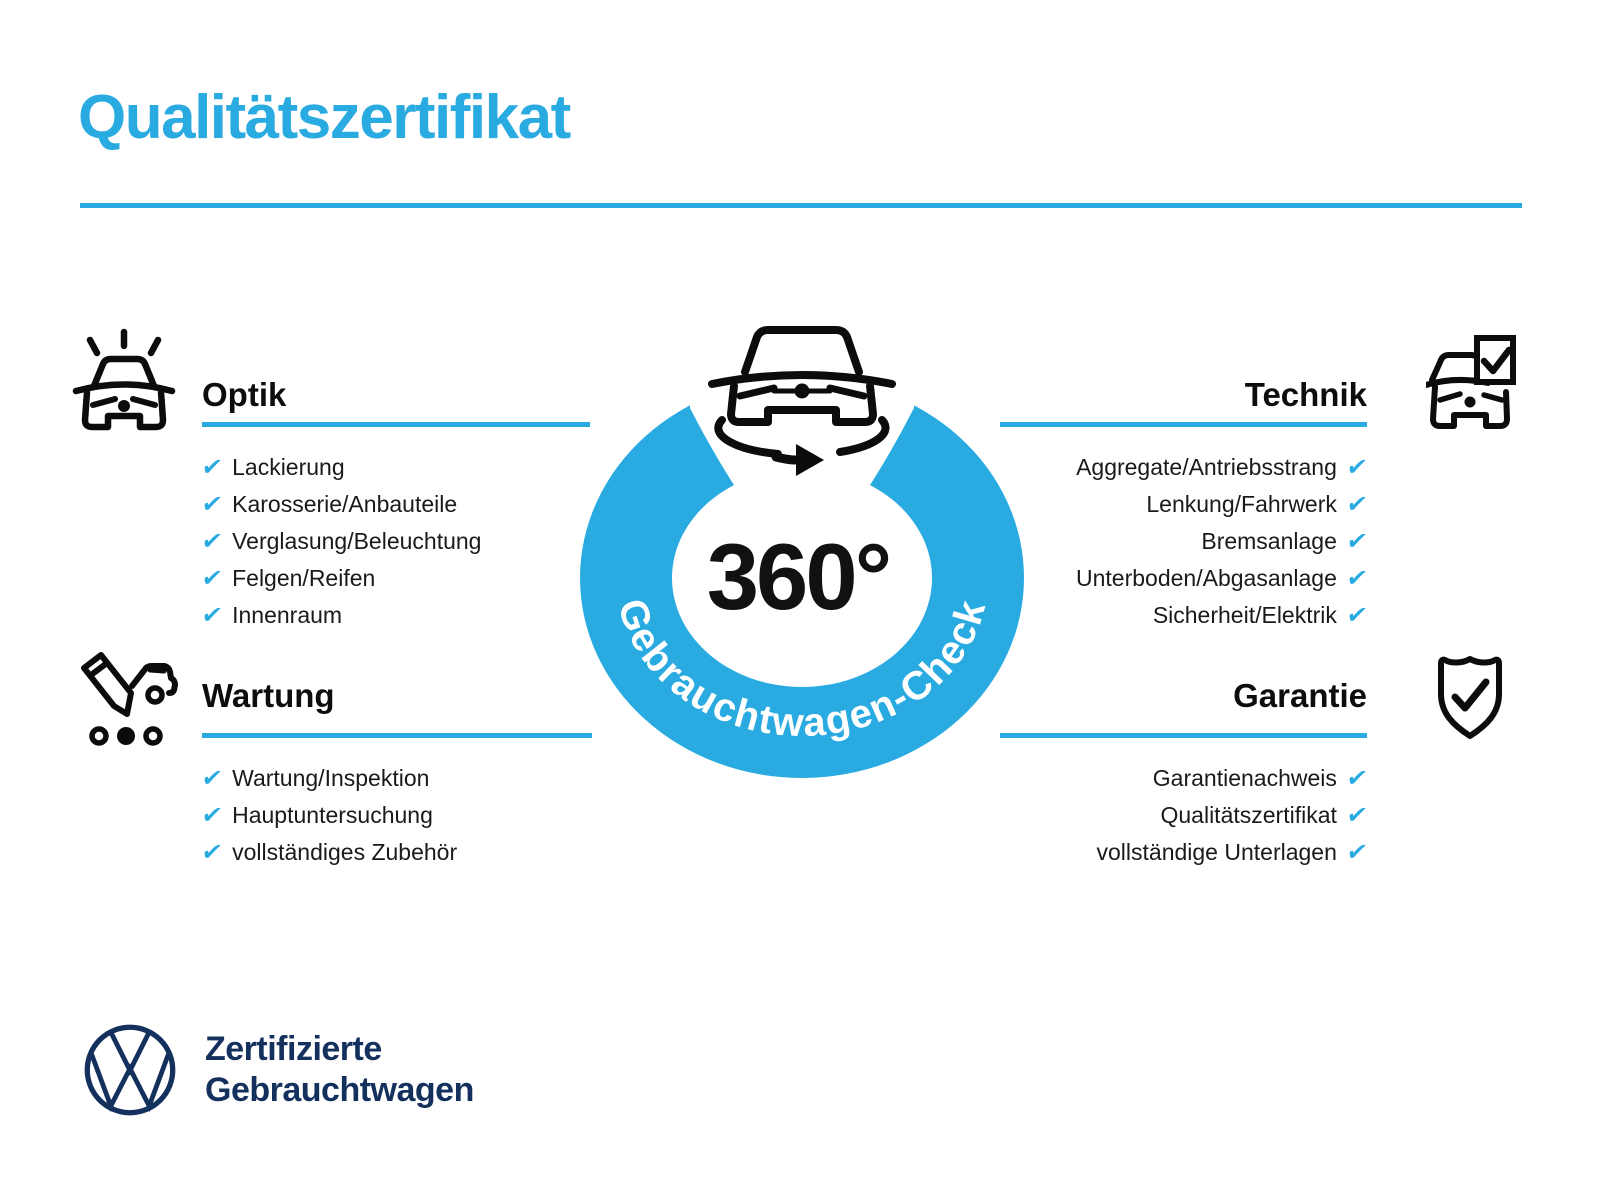  What do you see at coordinates (345, 852) in the screenshot?
I see `item-label: vollständiges Zubehör` at bounding box center [345, 852].